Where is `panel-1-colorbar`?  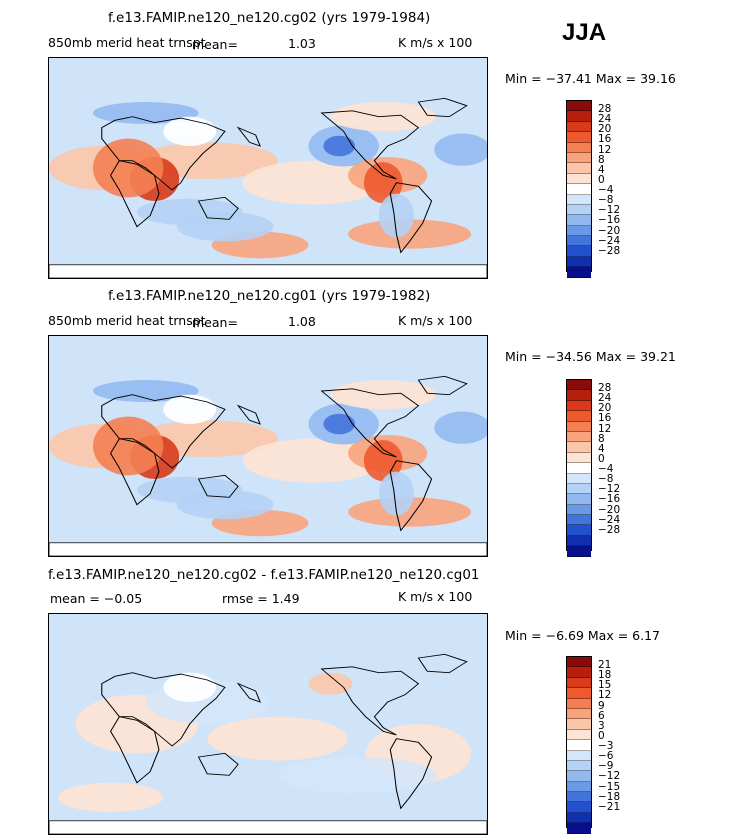
panel-1-colorbar is located at coordinates (579, 189).